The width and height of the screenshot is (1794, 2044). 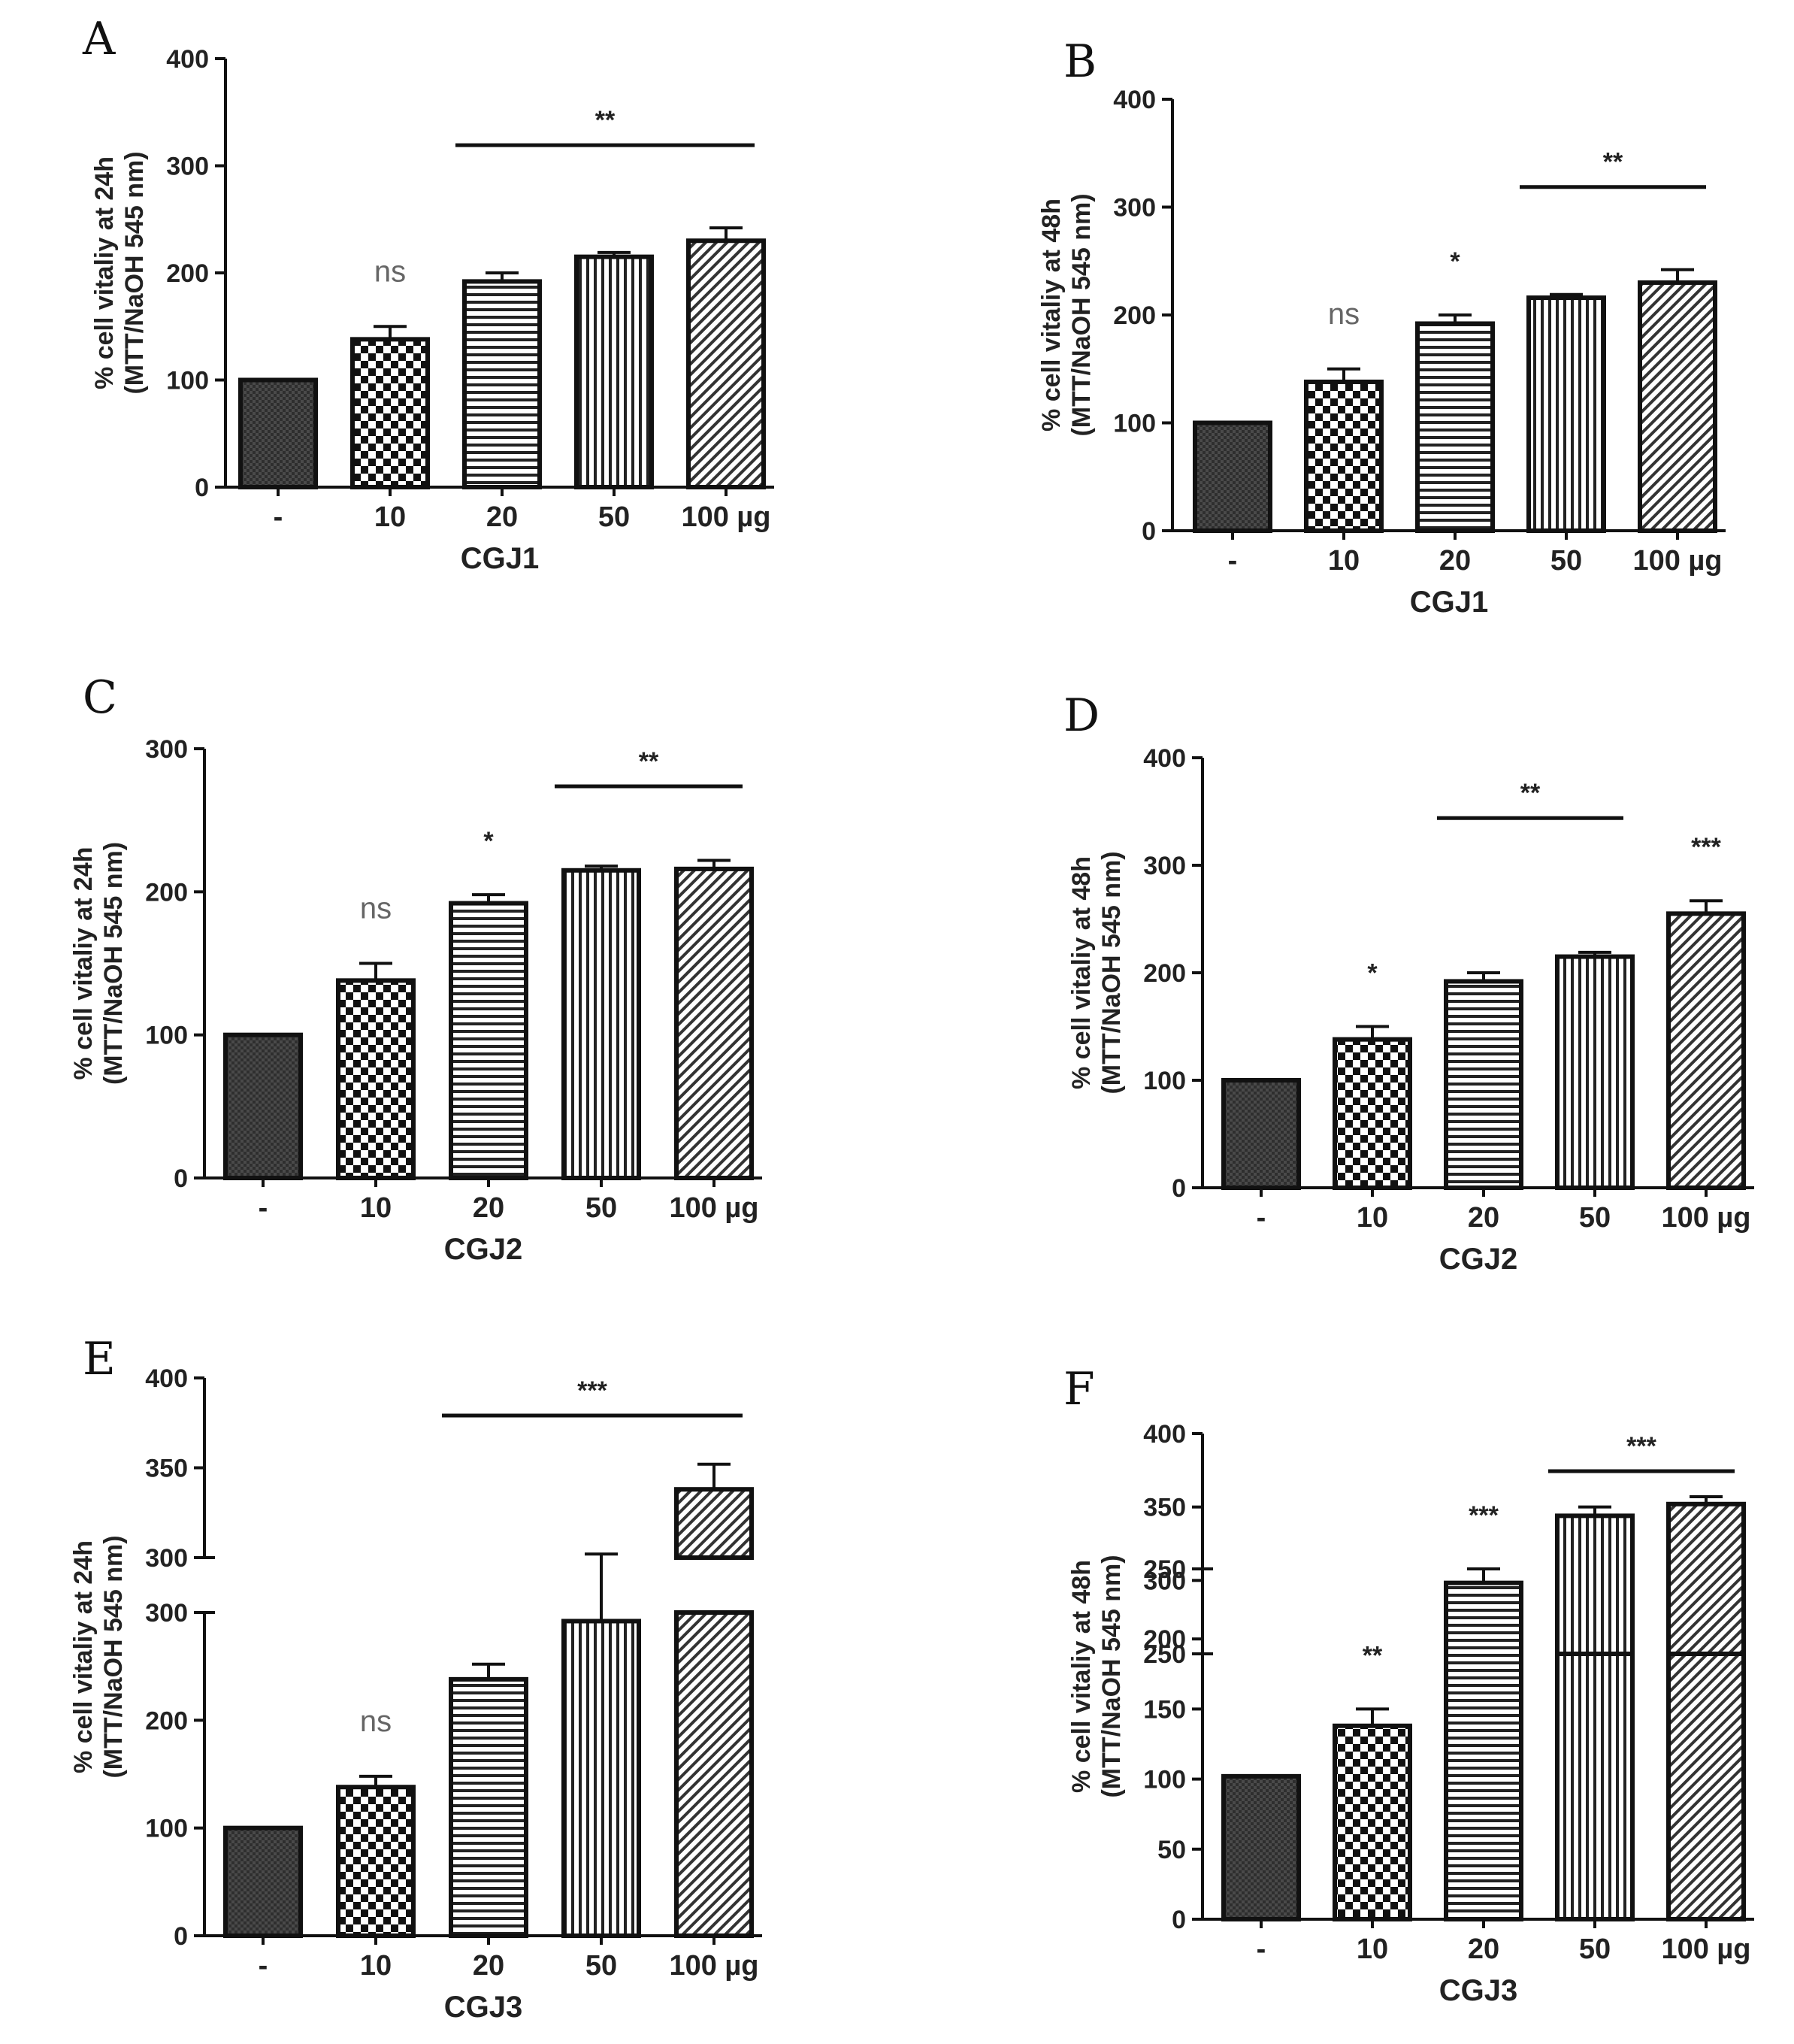 I want to click on y-tick-label: 50, so click(x=1171, y=1850).